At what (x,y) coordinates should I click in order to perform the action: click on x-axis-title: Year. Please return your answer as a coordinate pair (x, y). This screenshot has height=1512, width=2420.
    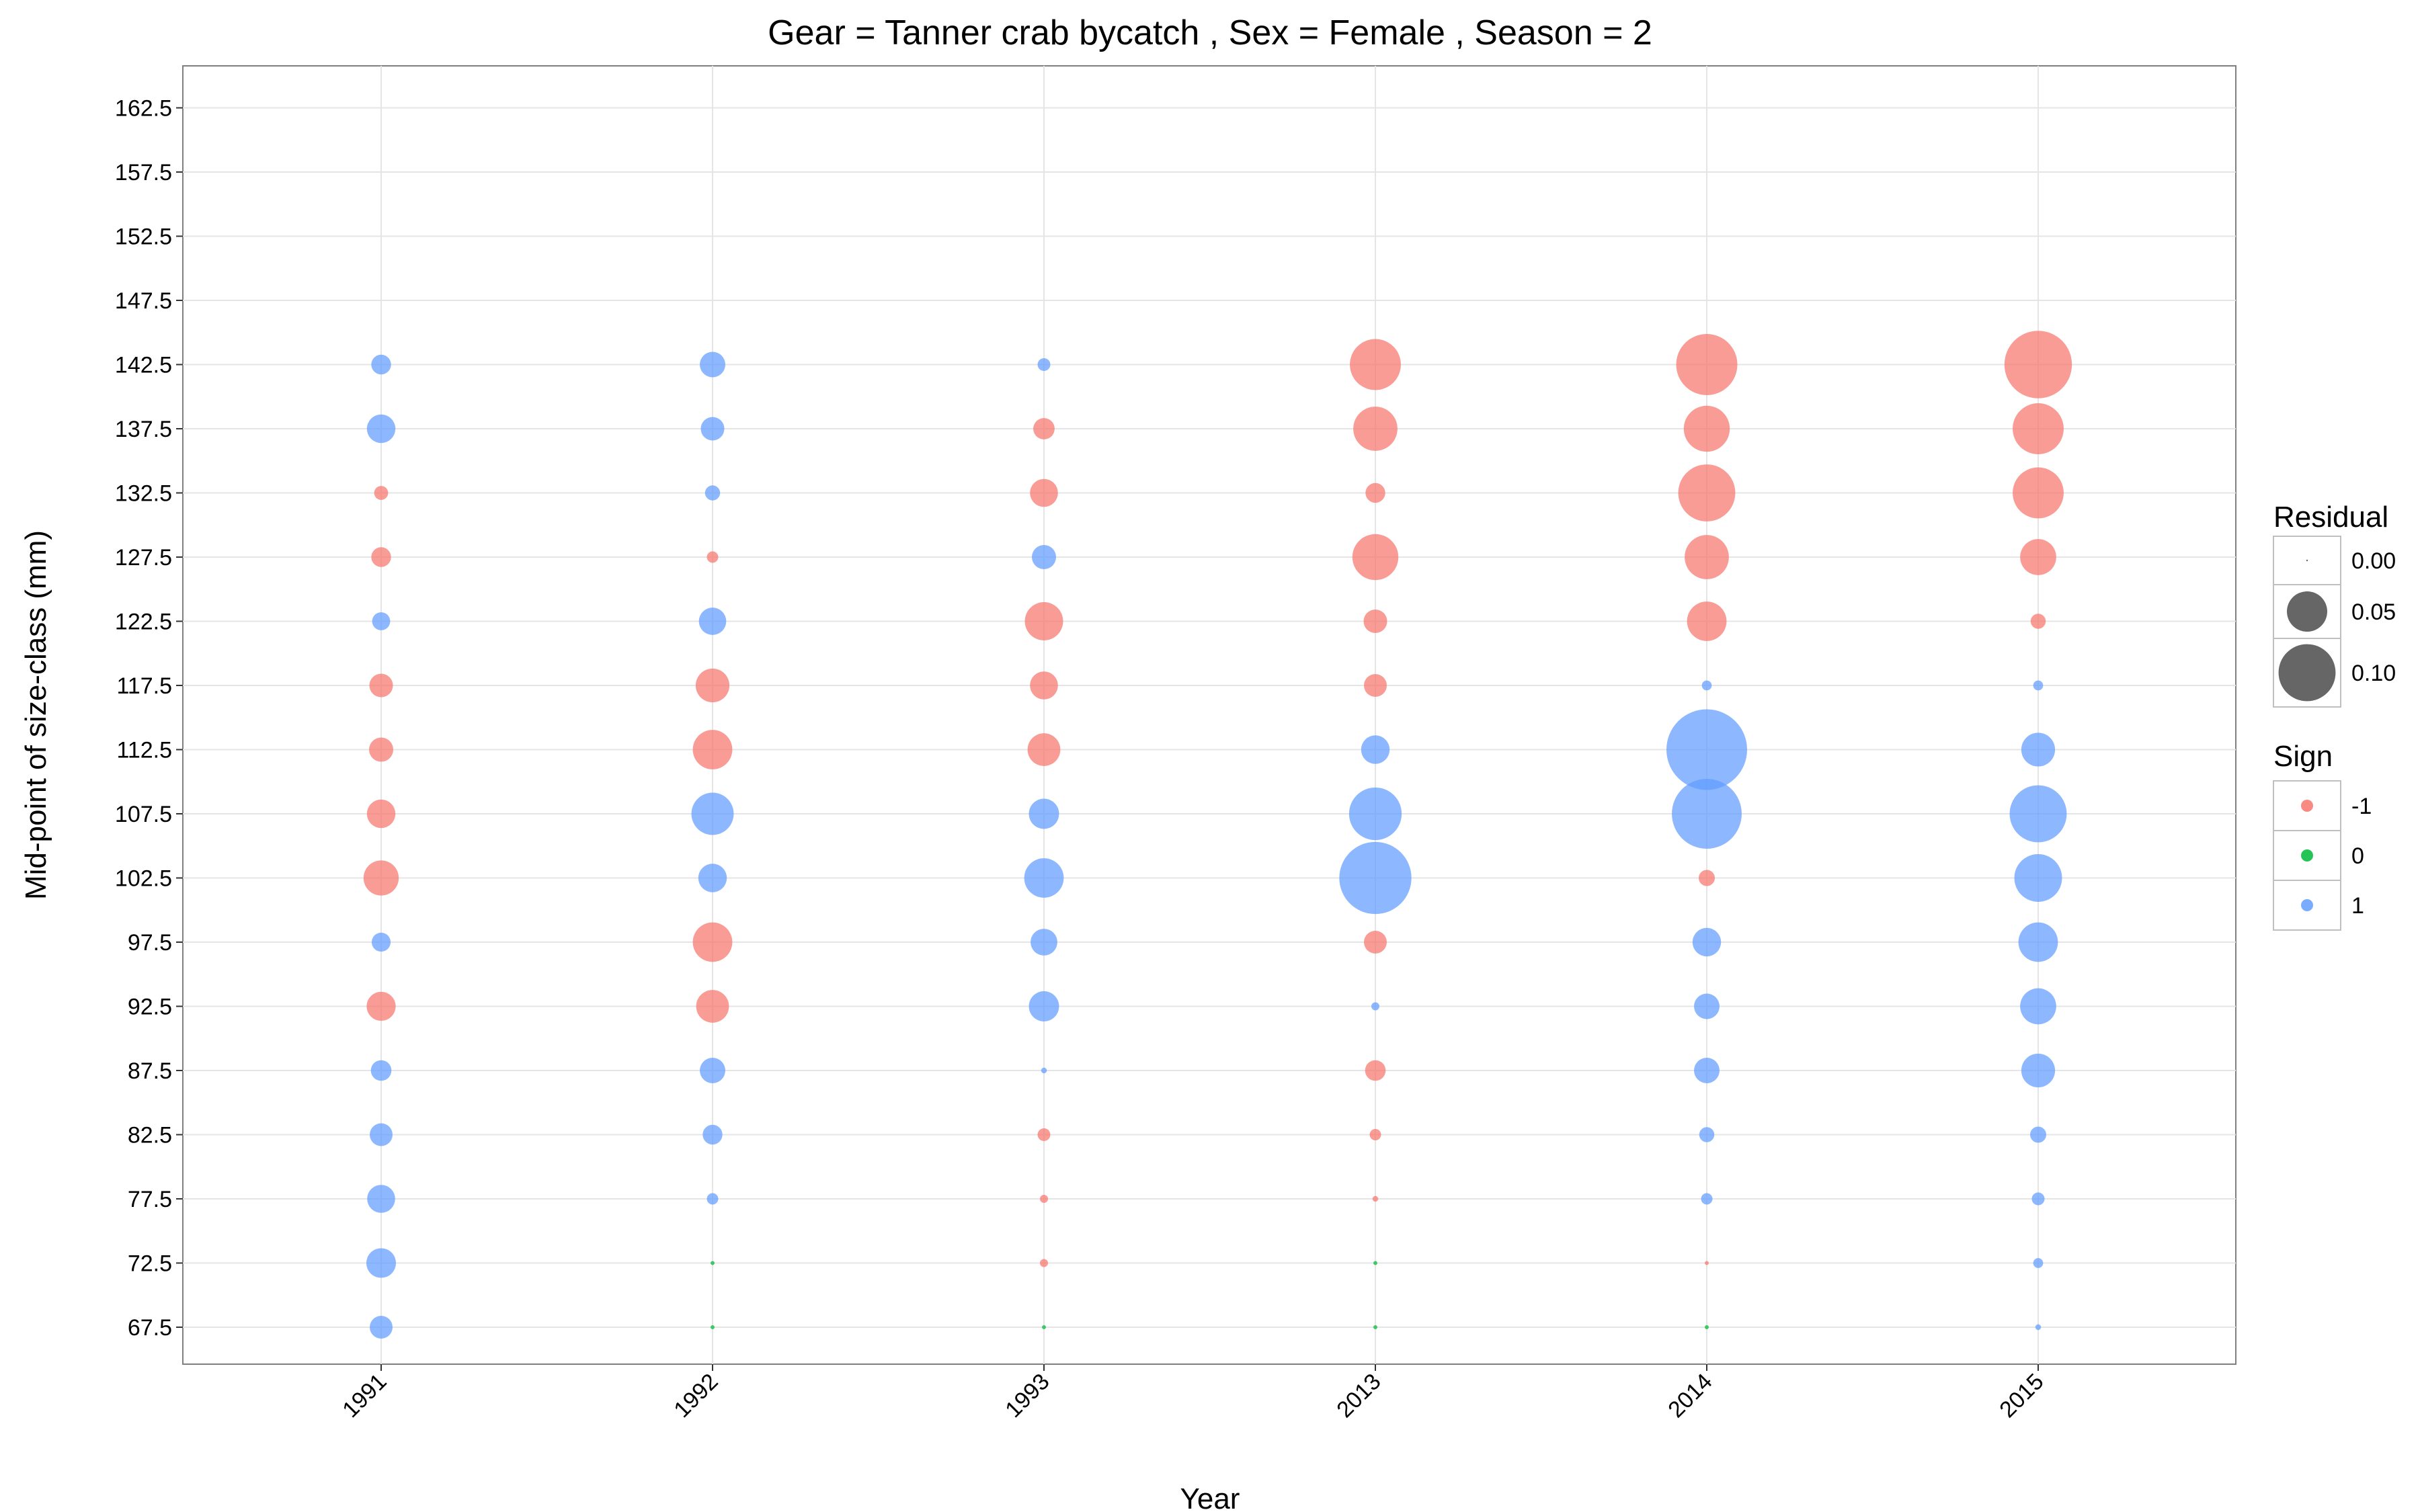
    Looking at the image, I should click on (1210, 1497).